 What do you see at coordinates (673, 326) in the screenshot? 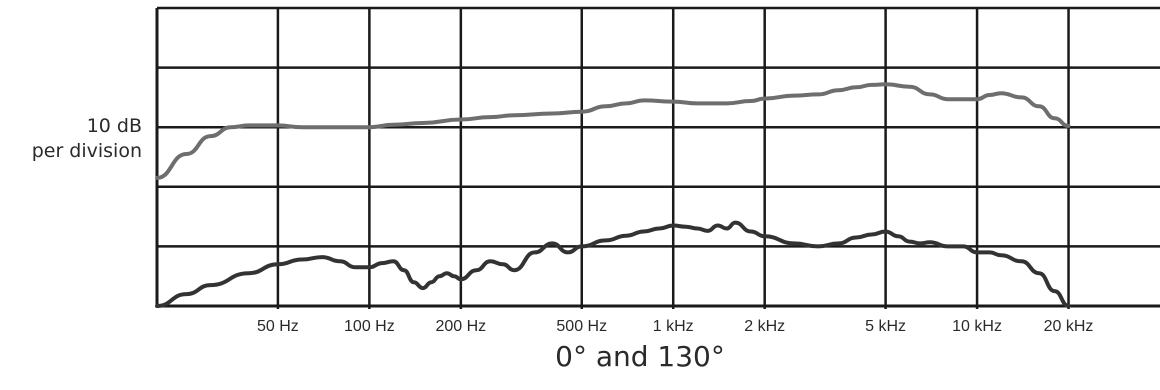
I see `x-tick-label: 1 kHz` at bounding box center [673, 326].